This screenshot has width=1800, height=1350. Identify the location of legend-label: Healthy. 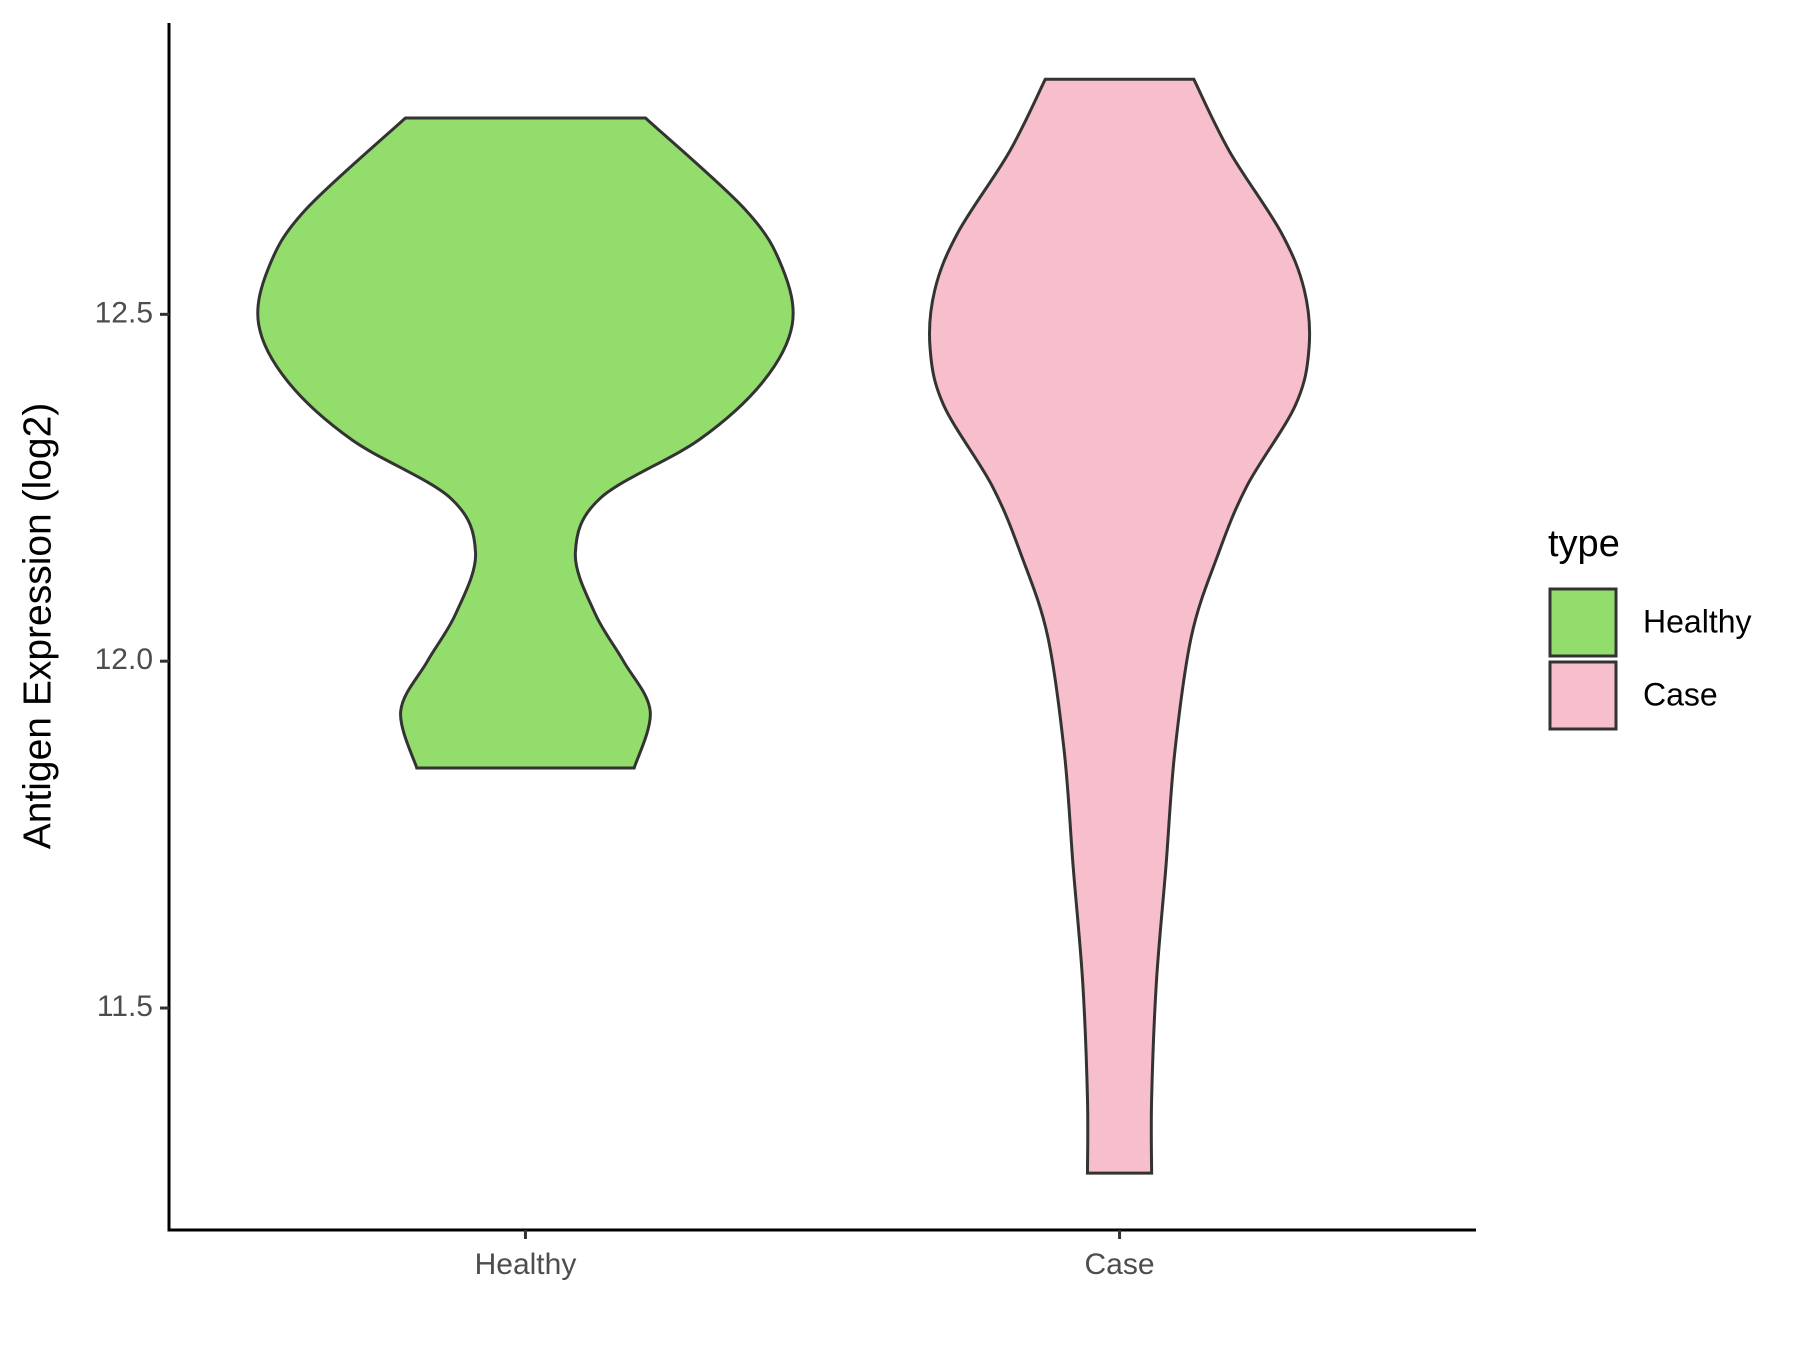
(1697, 621).